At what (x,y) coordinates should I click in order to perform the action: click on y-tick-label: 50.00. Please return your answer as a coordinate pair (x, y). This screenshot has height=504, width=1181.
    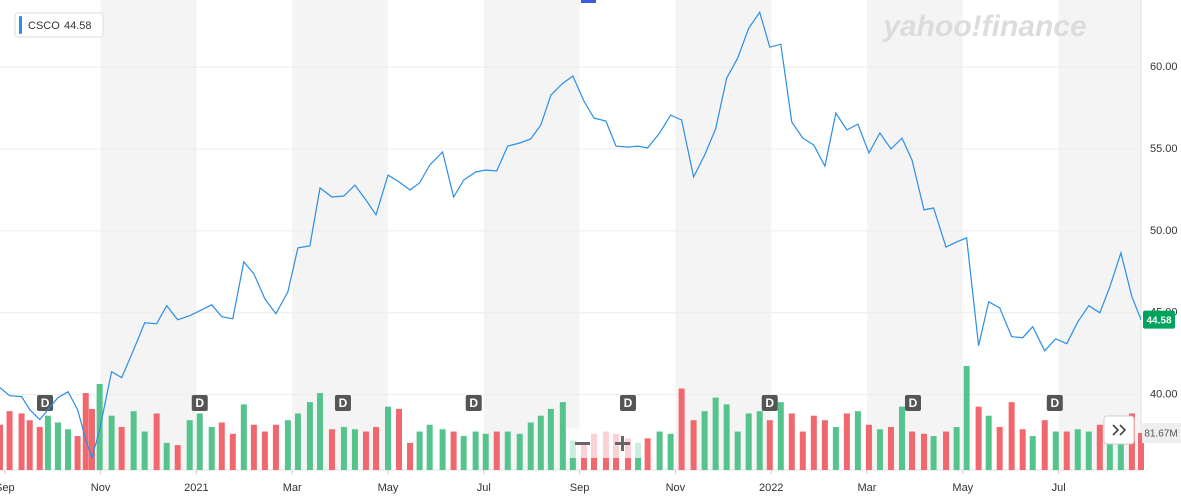
    Looking at the image, I should click on (1164, 231).